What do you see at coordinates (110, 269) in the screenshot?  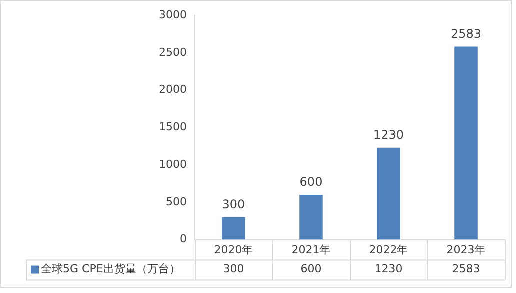 I see `legend-label: 全球5G CPE出货量（万台）` at bounding box center [110, 269].